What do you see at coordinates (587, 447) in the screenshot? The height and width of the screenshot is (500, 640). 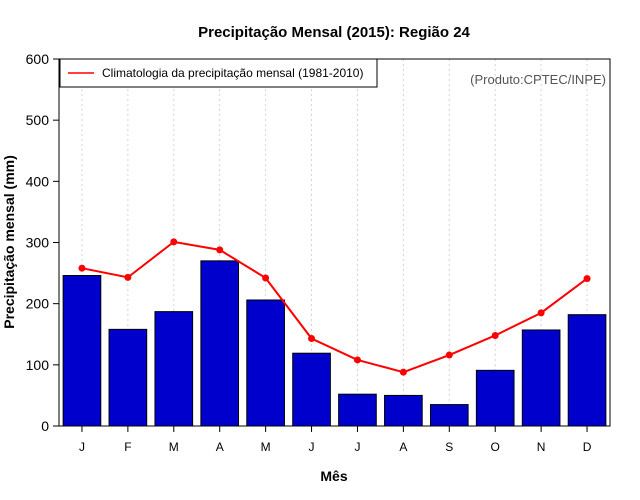 I see `x-tick-label: D` at bounding box center [587, 447].